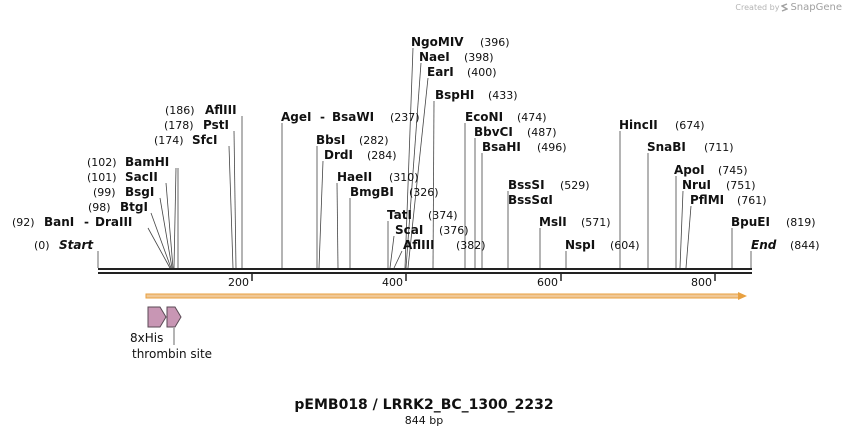  I want to click on site-name-aflIII-2: AflIII, so click(419, 245).